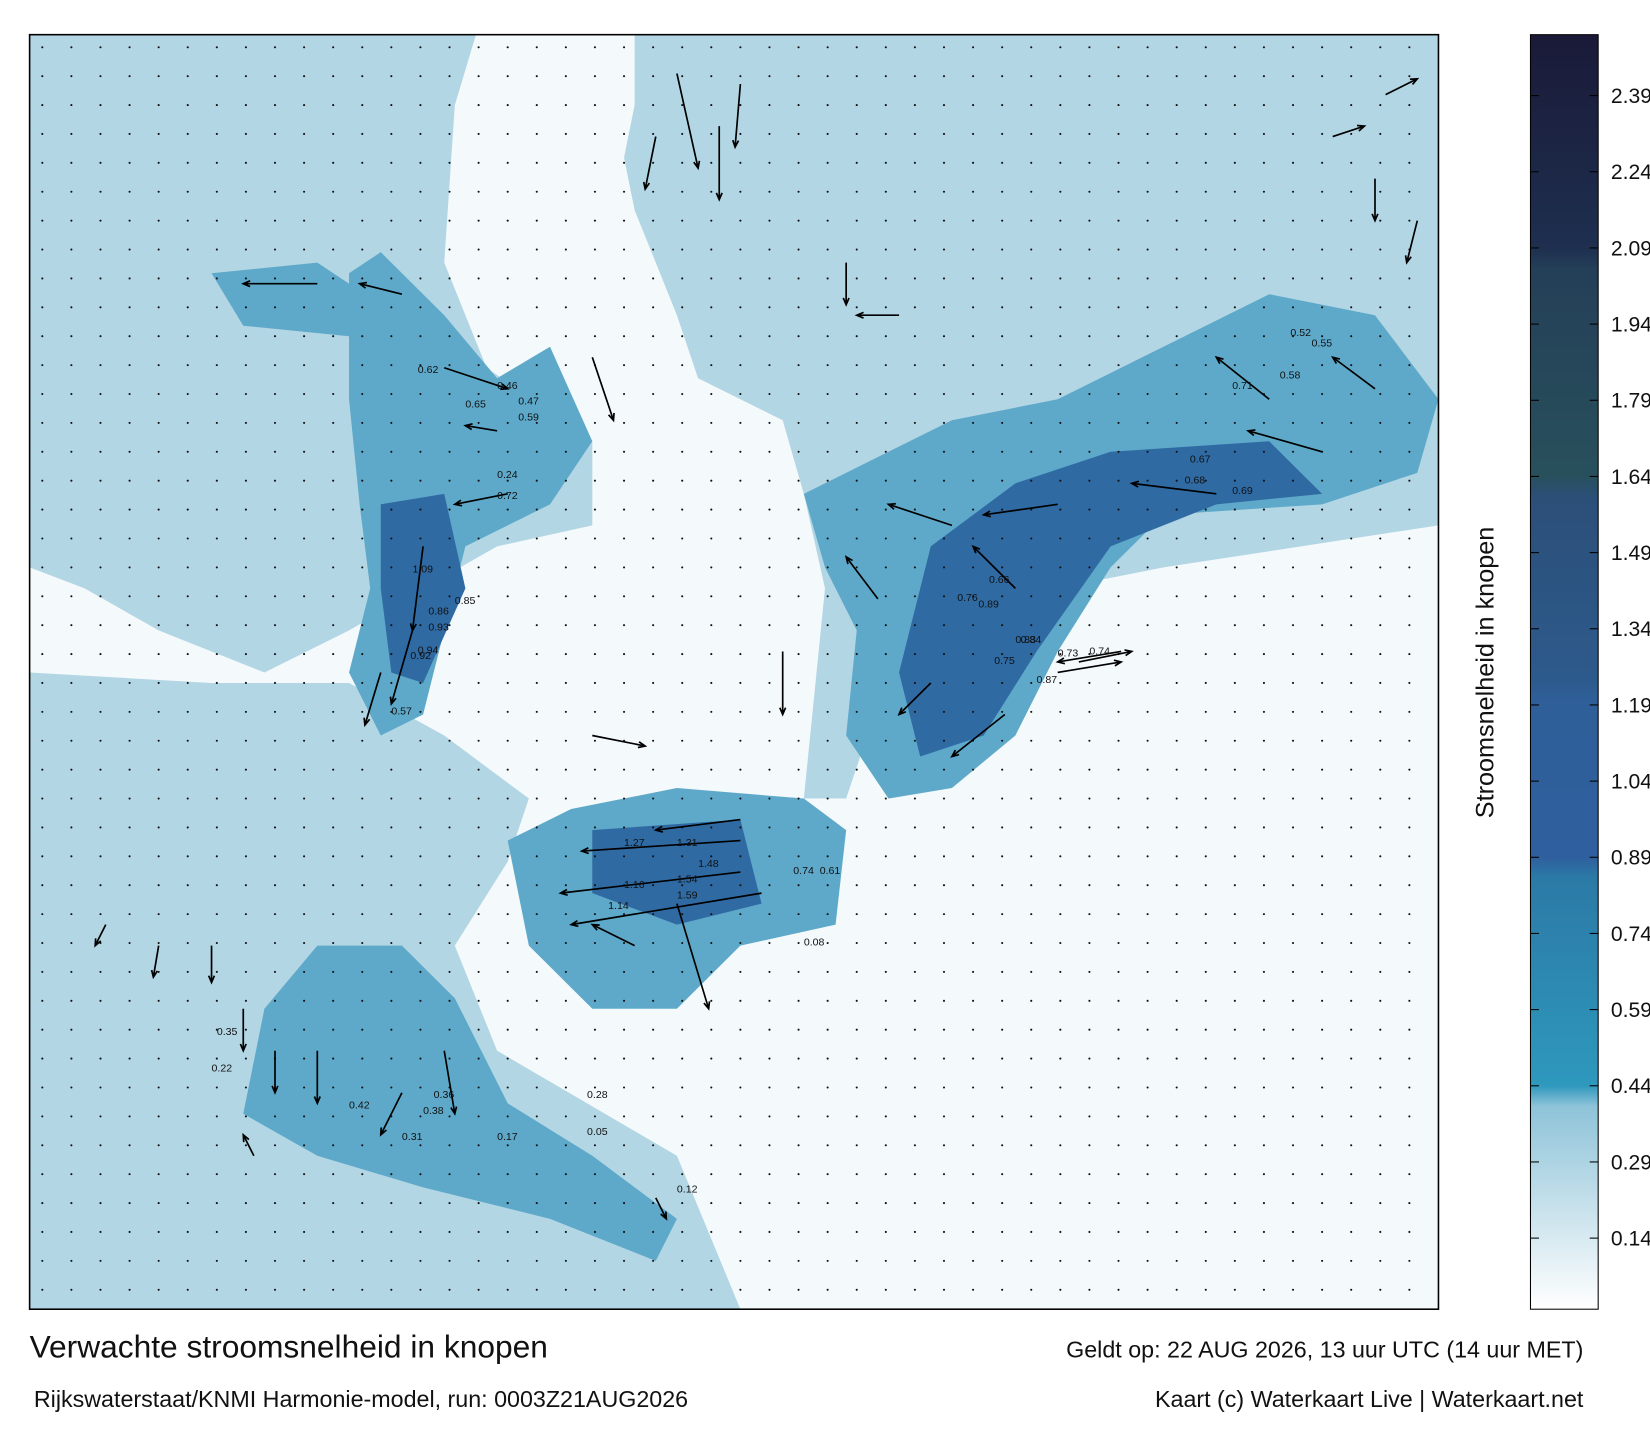 The height and width of the screenshot is (1455, 1650). Describe the element at coordinates (507, 386) in the screenshot. I see `current-label: 0.46` at that location.